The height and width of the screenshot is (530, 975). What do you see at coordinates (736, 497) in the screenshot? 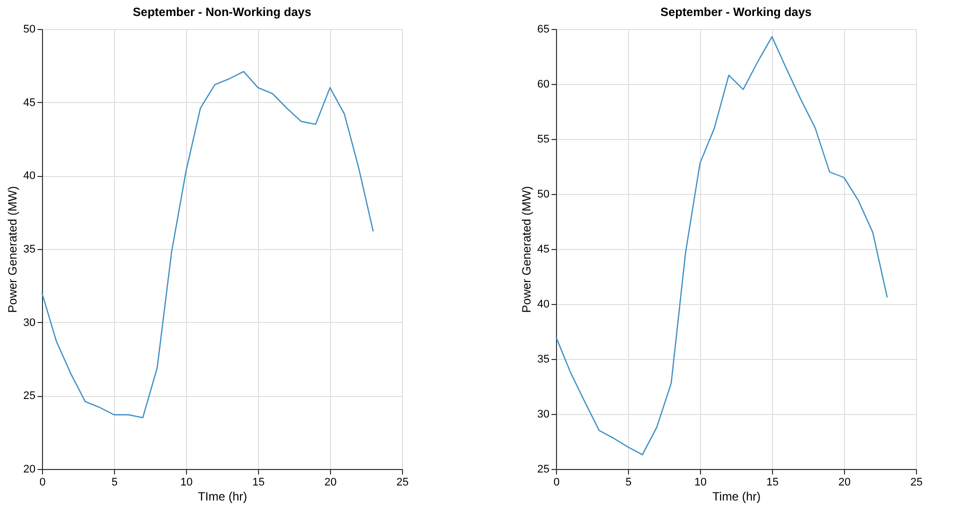
I see `x-axis-title: Time (hr)` at bounding box center [736, 497].